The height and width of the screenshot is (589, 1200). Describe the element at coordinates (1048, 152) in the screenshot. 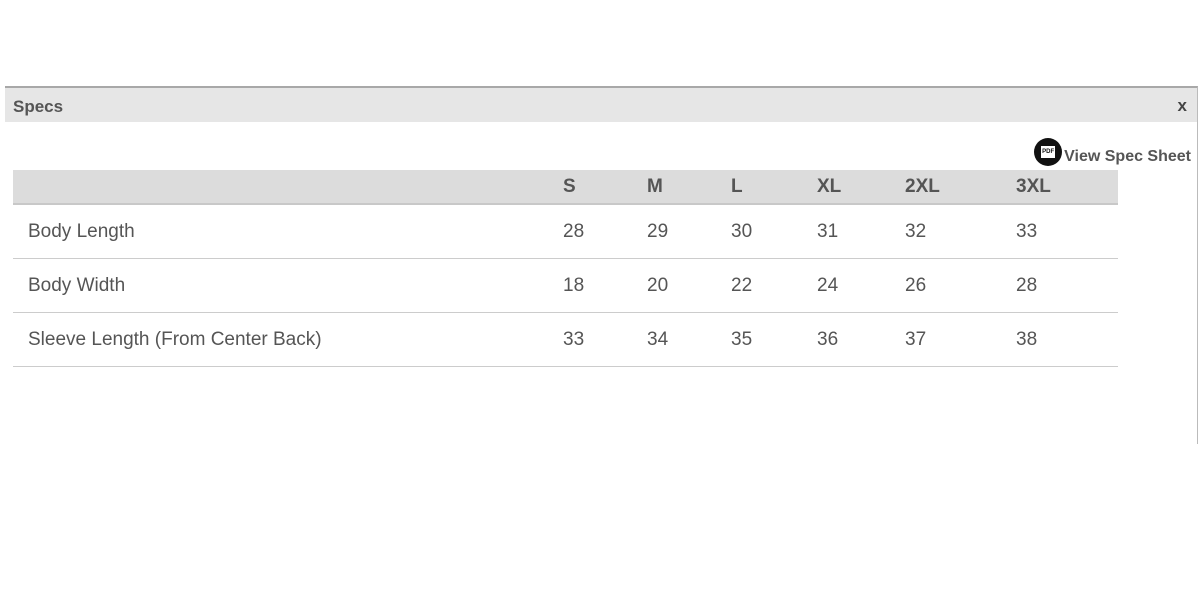

I see `pdf-icon` at that location.